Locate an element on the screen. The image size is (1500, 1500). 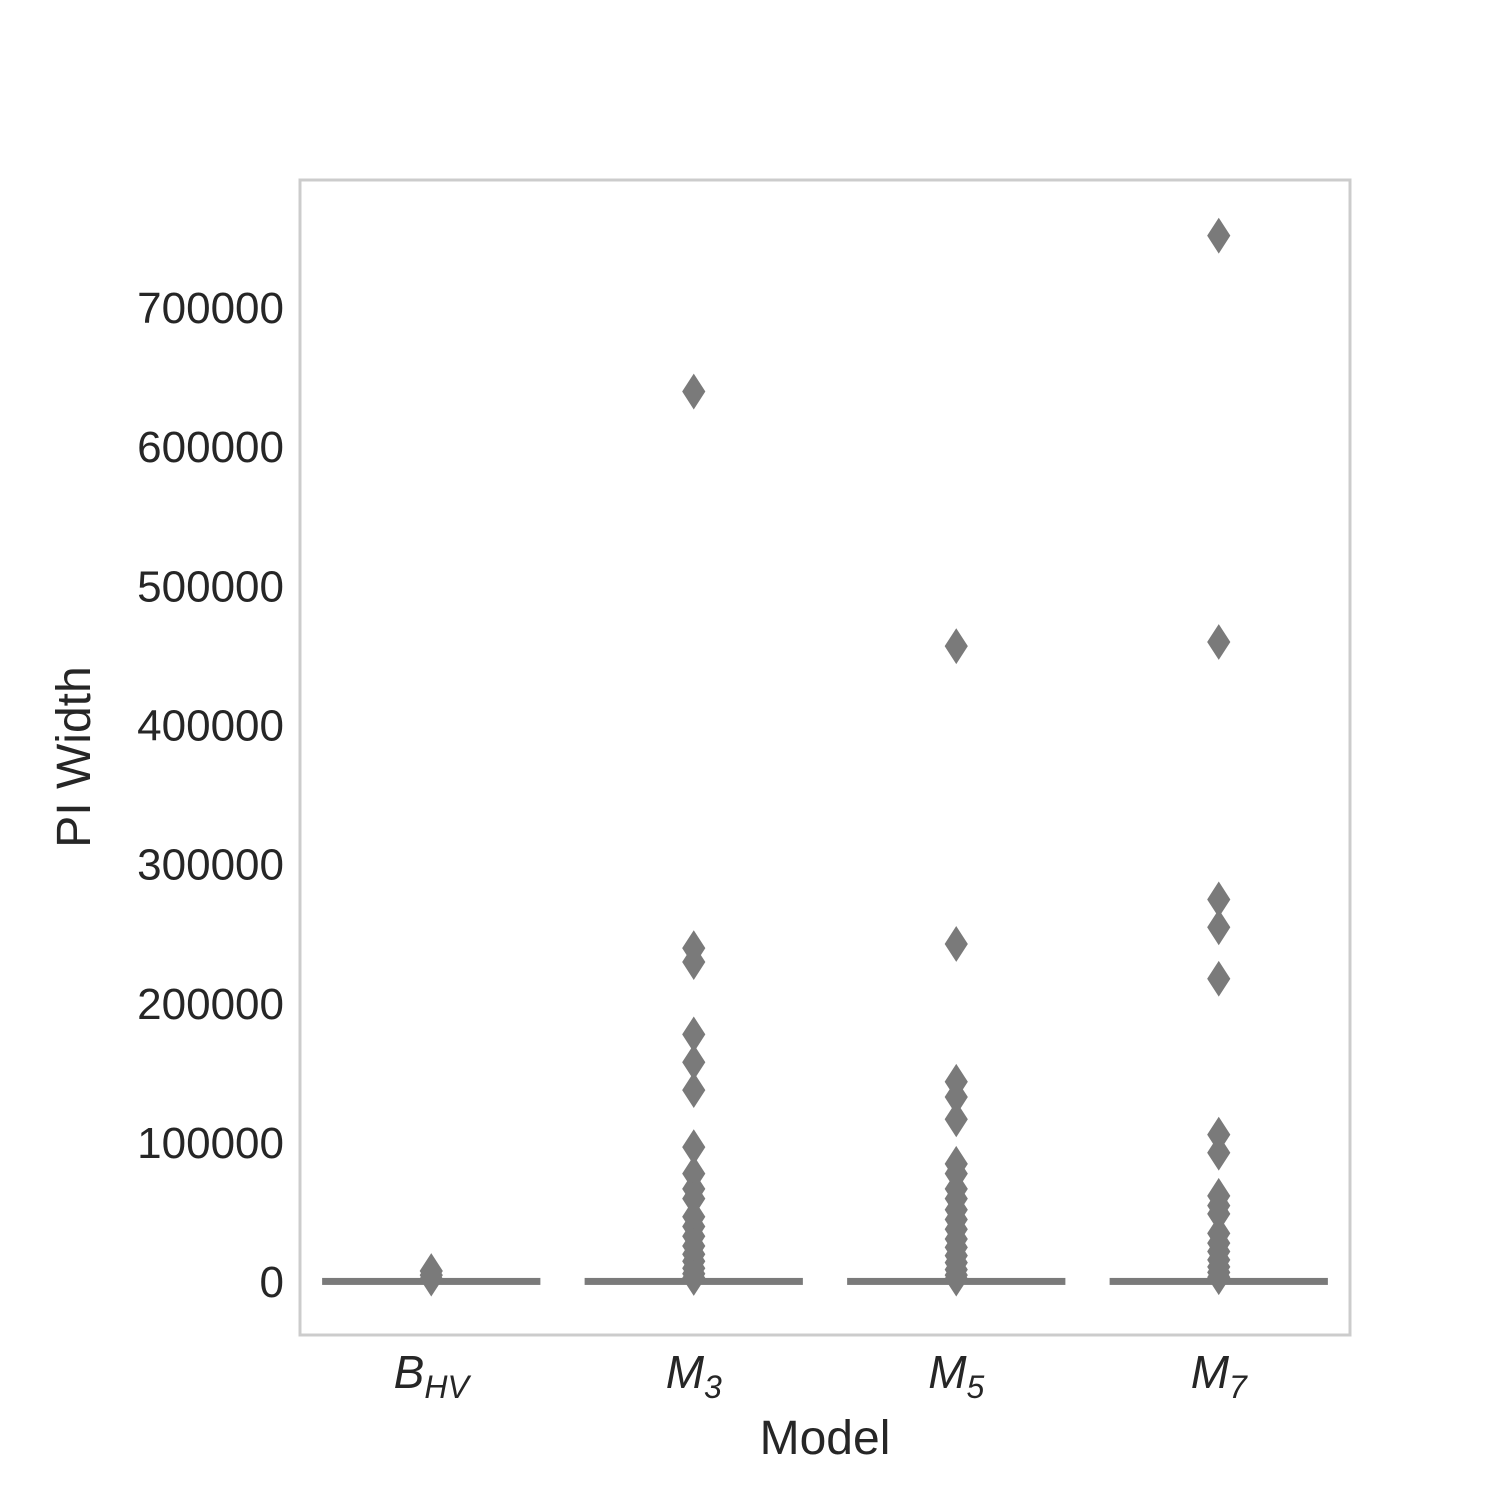
y-tick-label: 0 is located at coordinates (272, 1282).